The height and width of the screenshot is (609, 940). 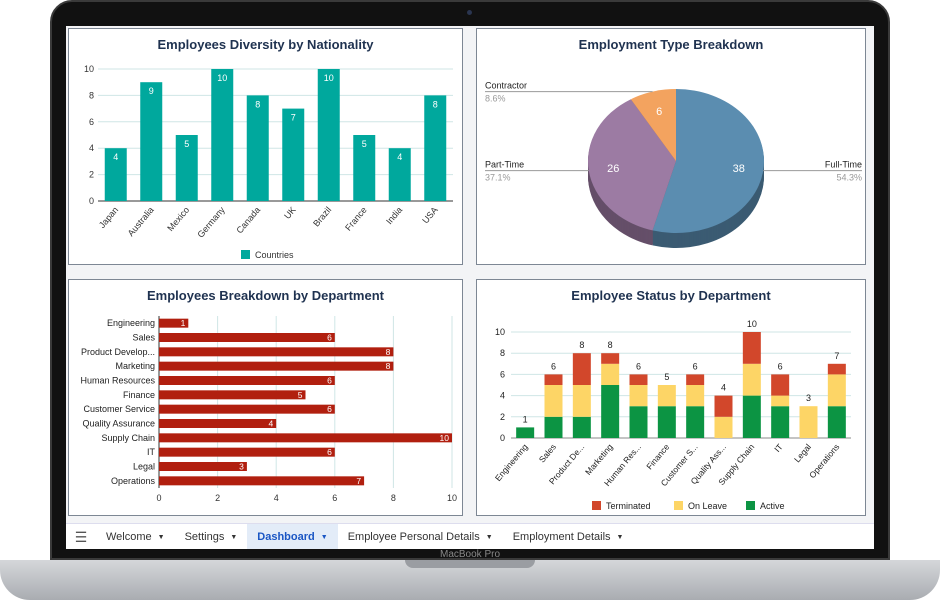 I want to click on total-label: 10, so click(x=752, y=324).